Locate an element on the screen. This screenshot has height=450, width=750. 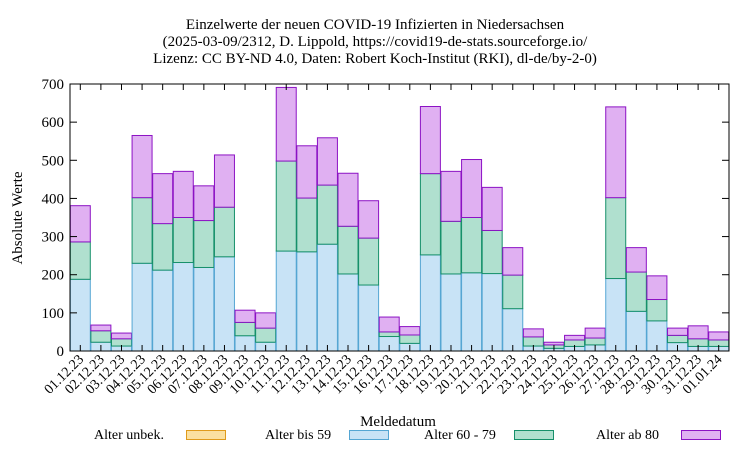
legend-label-alter-bis-59: Alter bis 59 is located at coordinates (298, 435).